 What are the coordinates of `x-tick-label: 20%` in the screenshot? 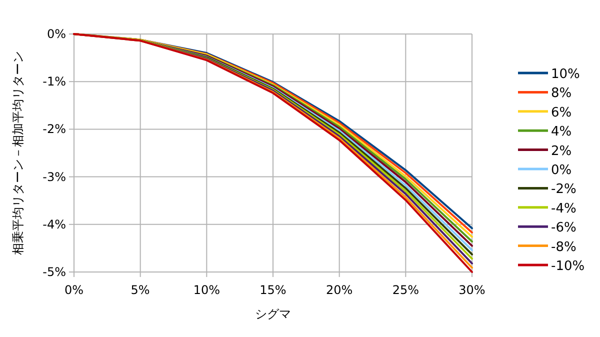 It's located at (339, 290).